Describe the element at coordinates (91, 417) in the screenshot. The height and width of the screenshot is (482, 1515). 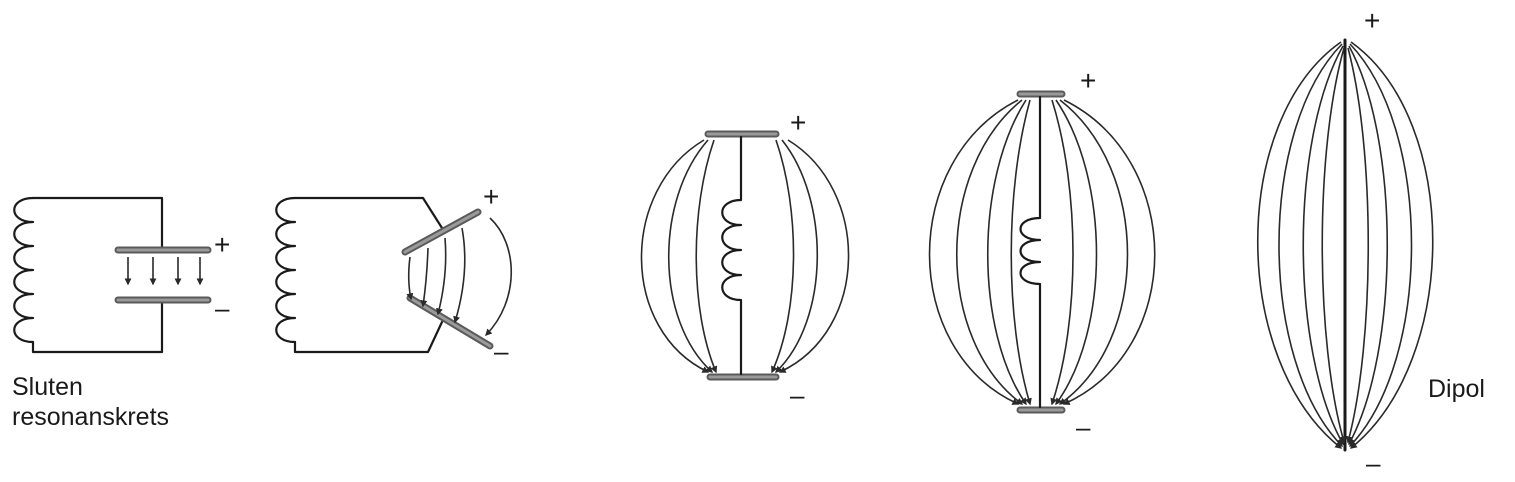
I see `caption-line-2: resonanskrets` at that location.